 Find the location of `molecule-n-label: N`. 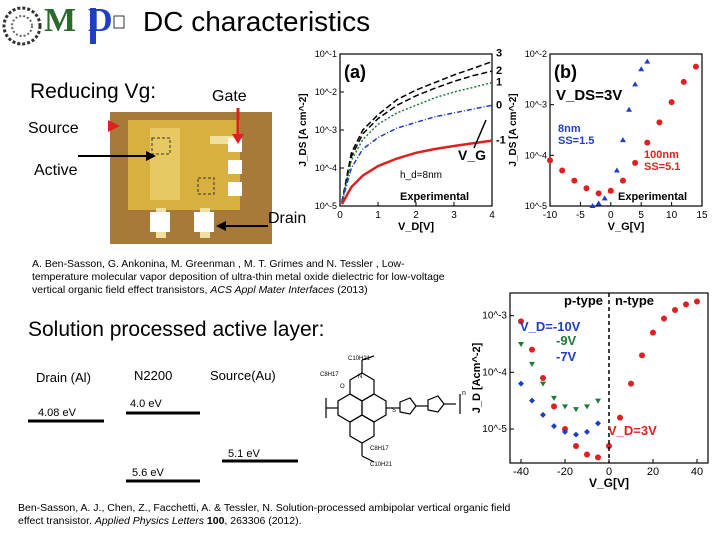

molecule-n-label: N is located at coordinates (360, 377).